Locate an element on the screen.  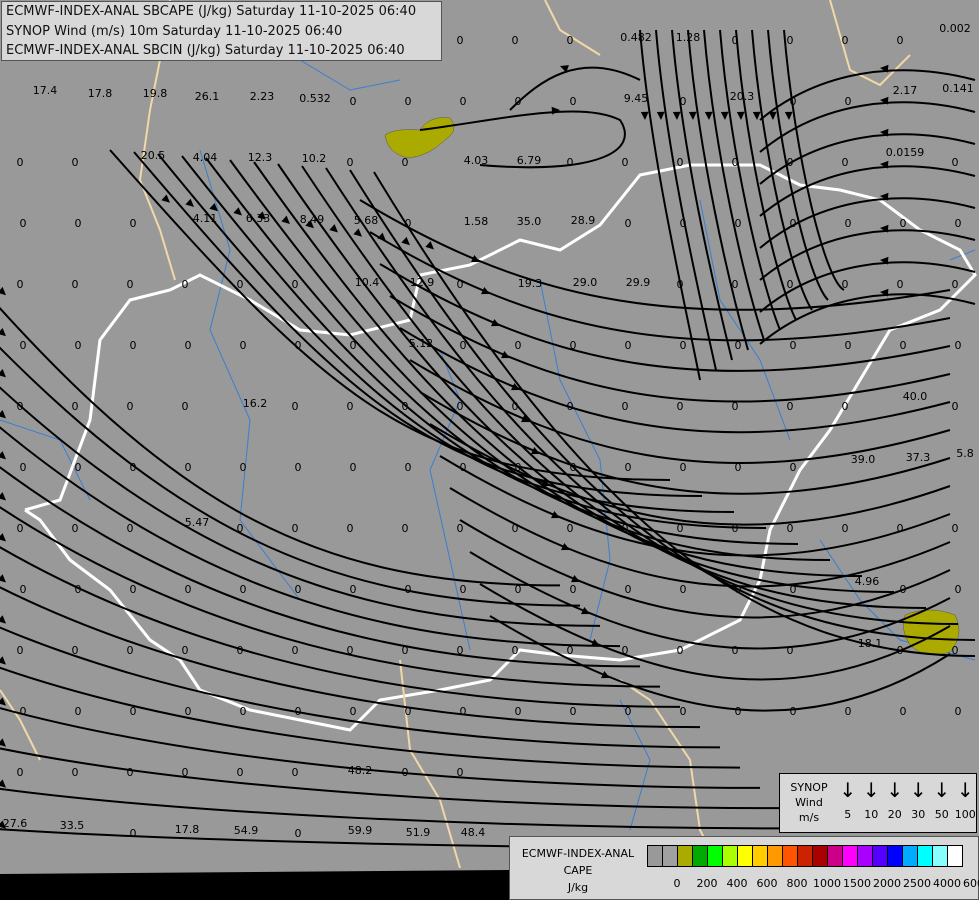
wind-legend-item: ↓ 30 is located at coordinates (919, 799).